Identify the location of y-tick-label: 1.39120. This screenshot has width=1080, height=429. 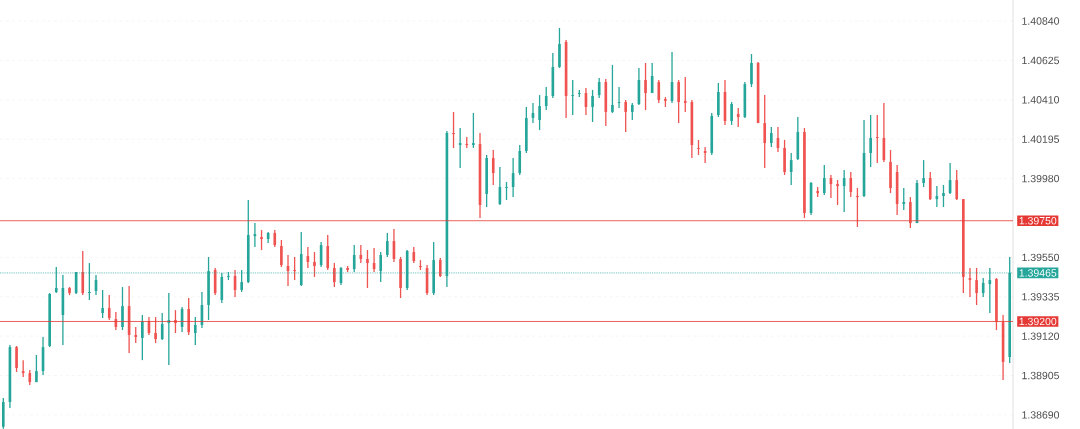
(1041, 336).